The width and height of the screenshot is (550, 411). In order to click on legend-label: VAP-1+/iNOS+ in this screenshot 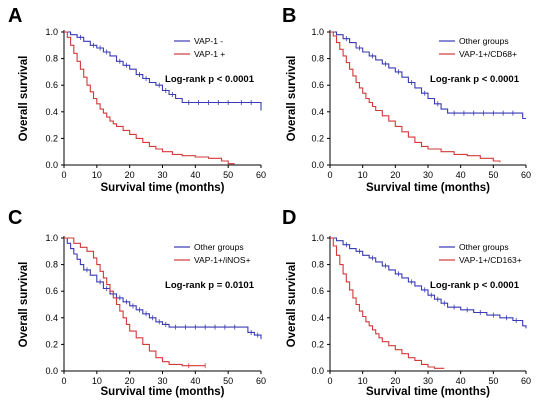, I will do `click(222, 260)`.